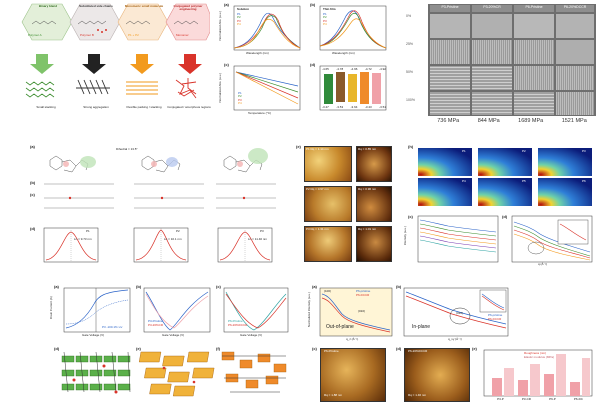  What do you see at coordinates (328, 291) in the screenshot?
I see `linecut-a-peak-top: (100)` at bounding box center [328, 291].